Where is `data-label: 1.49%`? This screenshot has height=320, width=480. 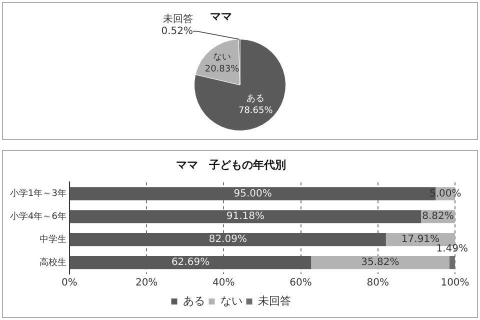 data-label: 1.49% is located at coordinates (452, 249).